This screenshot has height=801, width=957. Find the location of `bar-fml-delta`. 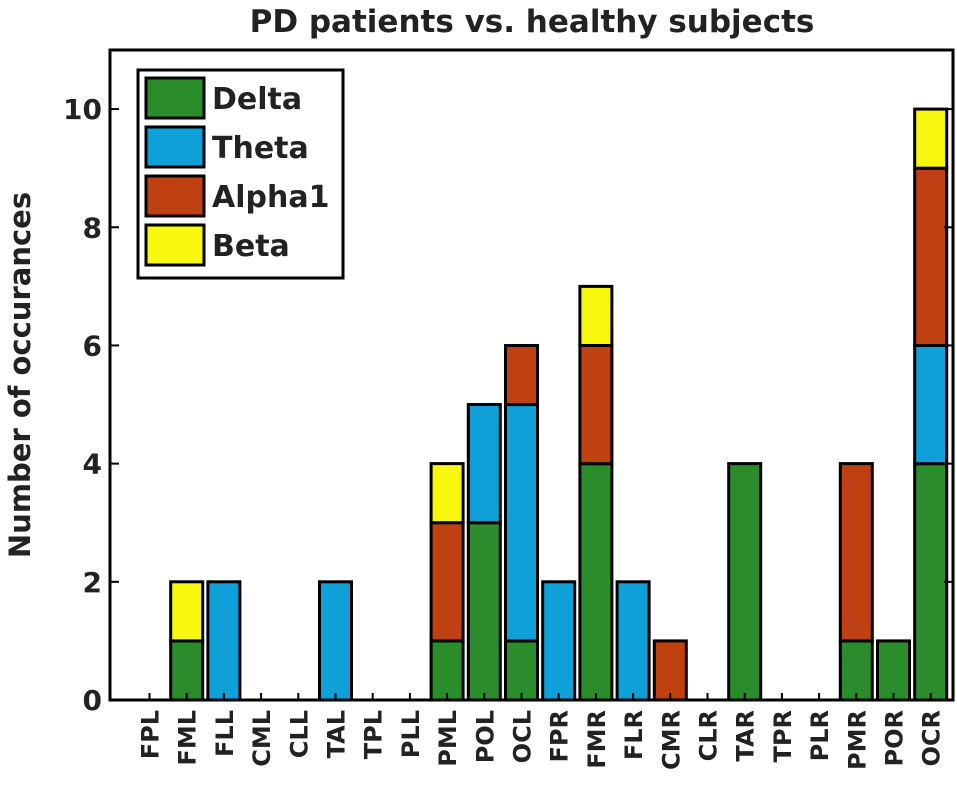

bar-fml-delta is located at coordinates (187, 670).